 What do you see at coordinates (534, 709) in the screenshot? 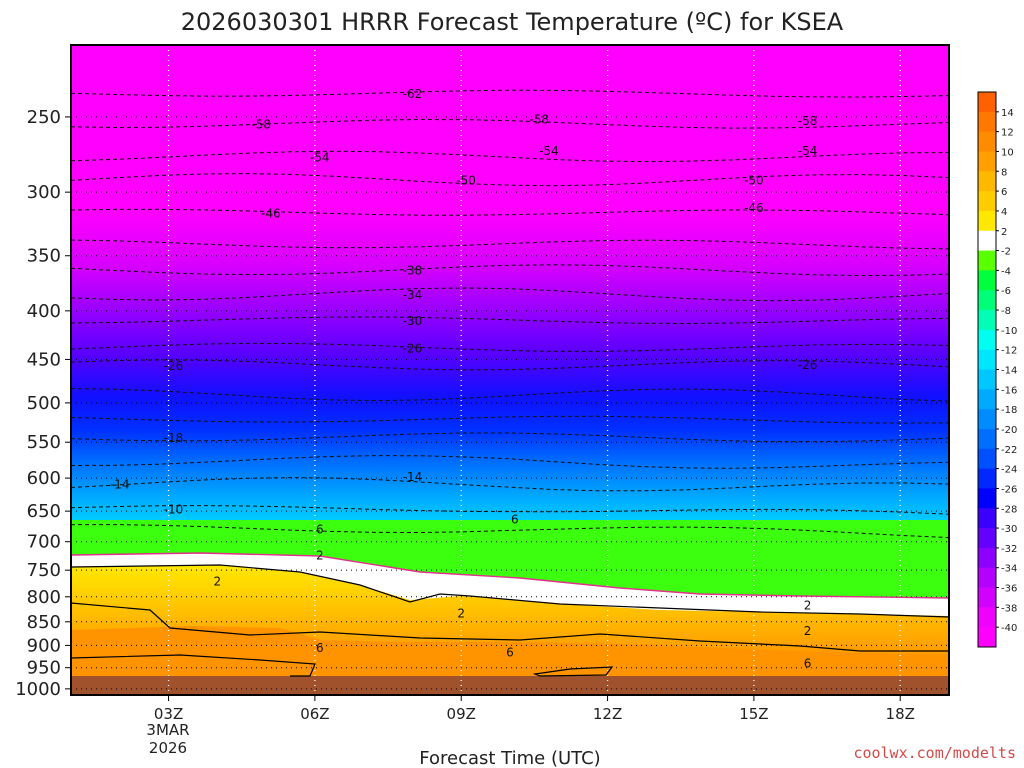
I see `x-axis: 03Z 06Z 09Z 12Z 15Z 18Z` at bounding box center [534, 709].